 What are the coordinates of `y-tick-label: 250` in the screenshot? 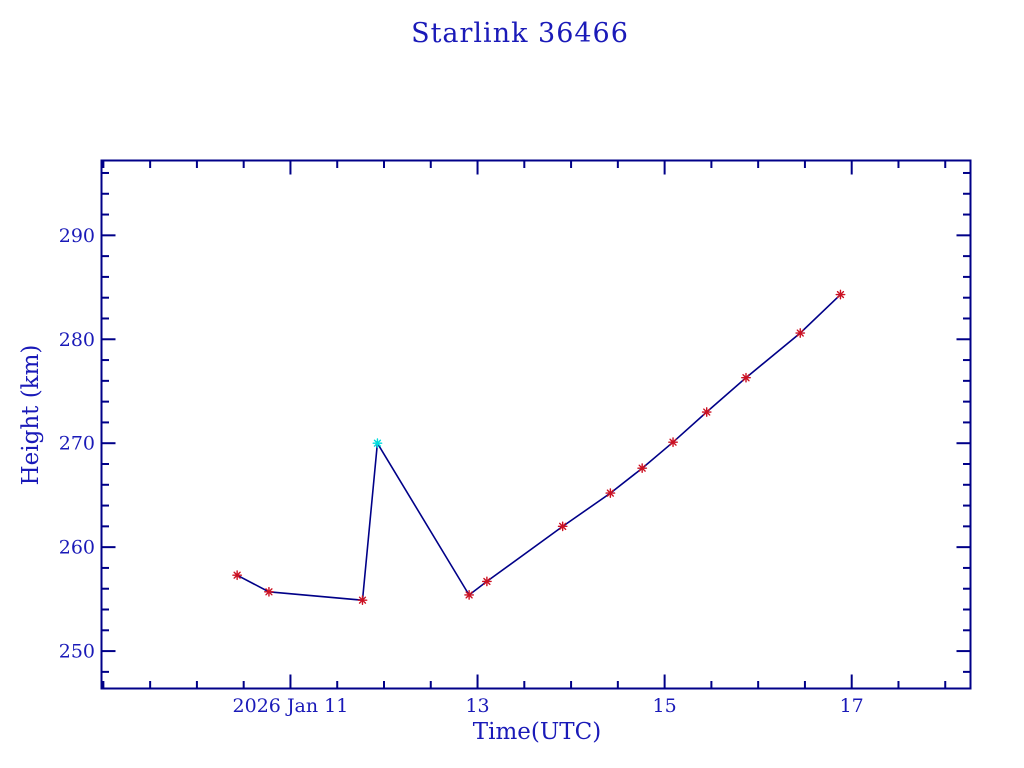 It's located at (77, 652).